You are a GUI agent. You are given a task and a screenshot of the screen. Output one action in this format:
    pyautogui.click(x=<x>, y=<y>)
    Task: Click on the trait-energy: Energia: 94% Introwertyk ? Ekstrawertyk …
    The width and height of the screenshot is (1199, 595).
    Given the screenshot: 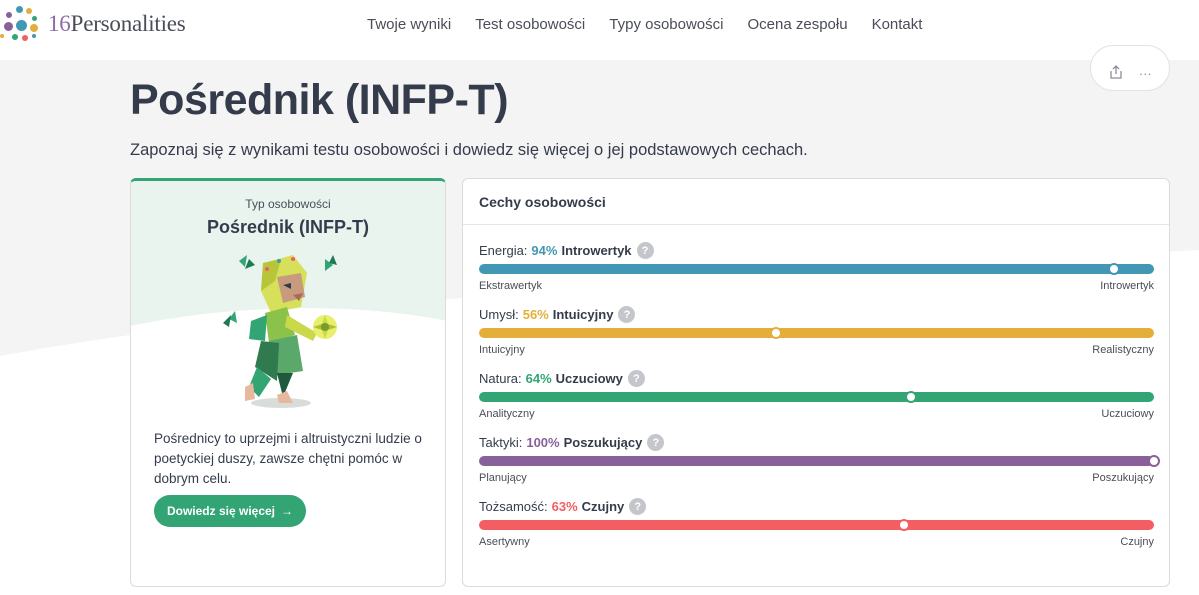 What is the action you would take?
    pyautogui.click(x=816, y=267)
    